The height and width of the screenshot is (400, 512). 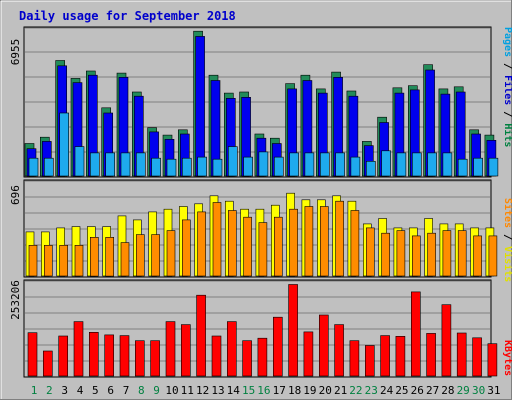 What do you see at coordinates (507, 358) in the screenshot?
I see `legend-kbytes-label: KBytes` at bounding box center [507, 358].